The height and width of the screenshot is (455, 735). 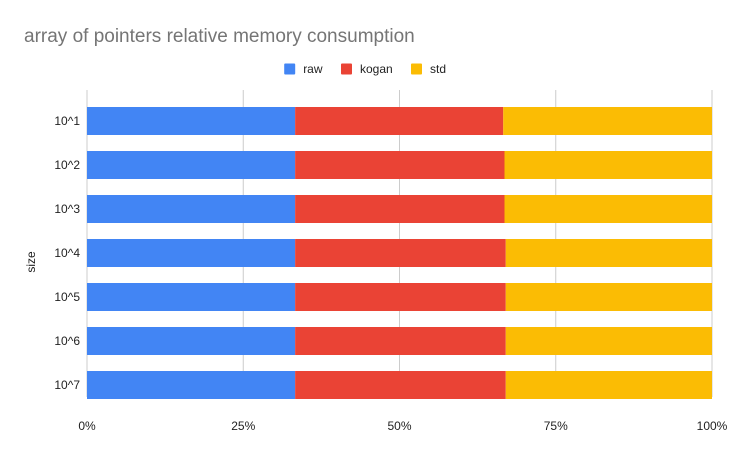 What do you see at coordinates (67, 341) in the screenshot?
I see `y-tick-label: 10^6` at bounding box center [67, 341].